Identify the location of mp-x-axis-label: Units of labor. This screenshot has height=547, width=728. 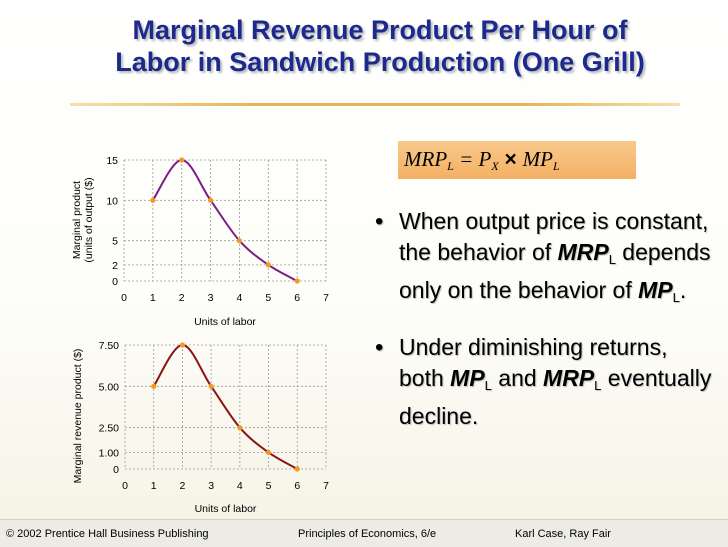
(225, 322).